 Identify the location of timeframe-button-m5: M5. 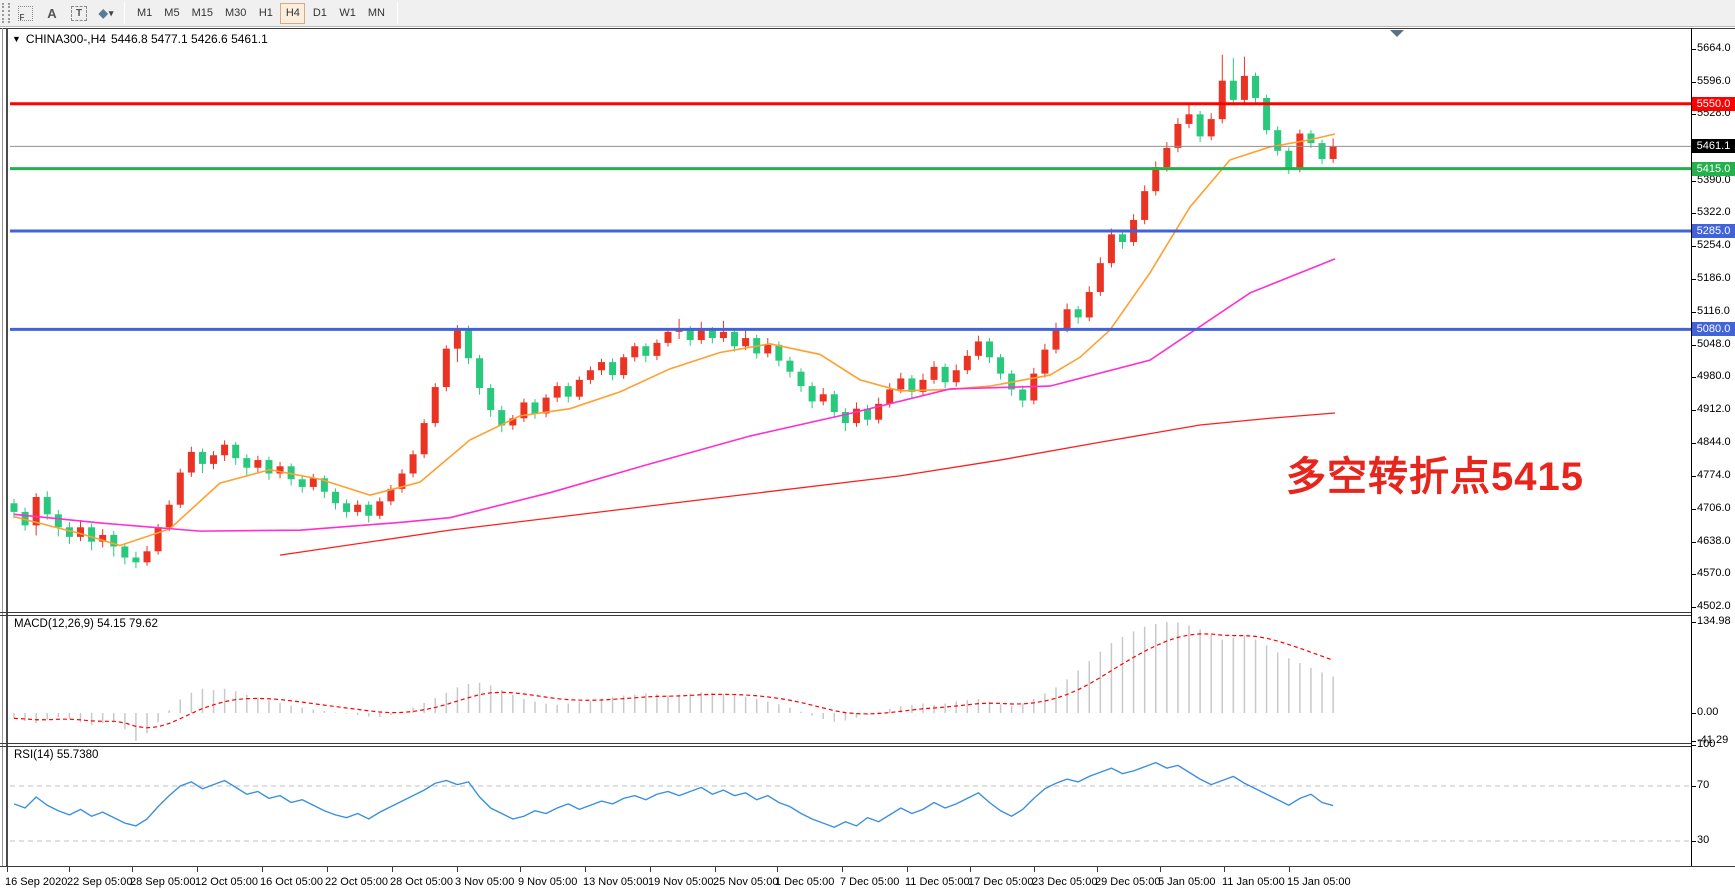
(172, 13).